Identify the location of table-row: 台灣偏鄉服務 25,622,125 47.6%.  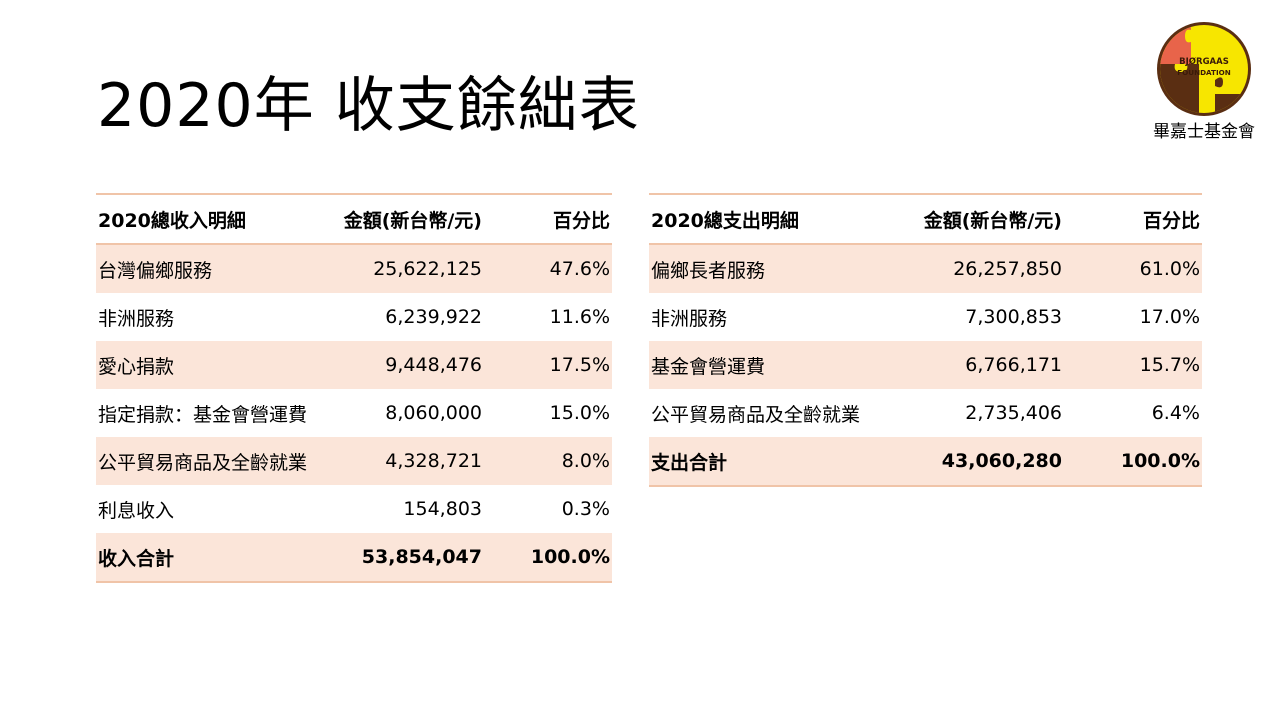
(354, 268).